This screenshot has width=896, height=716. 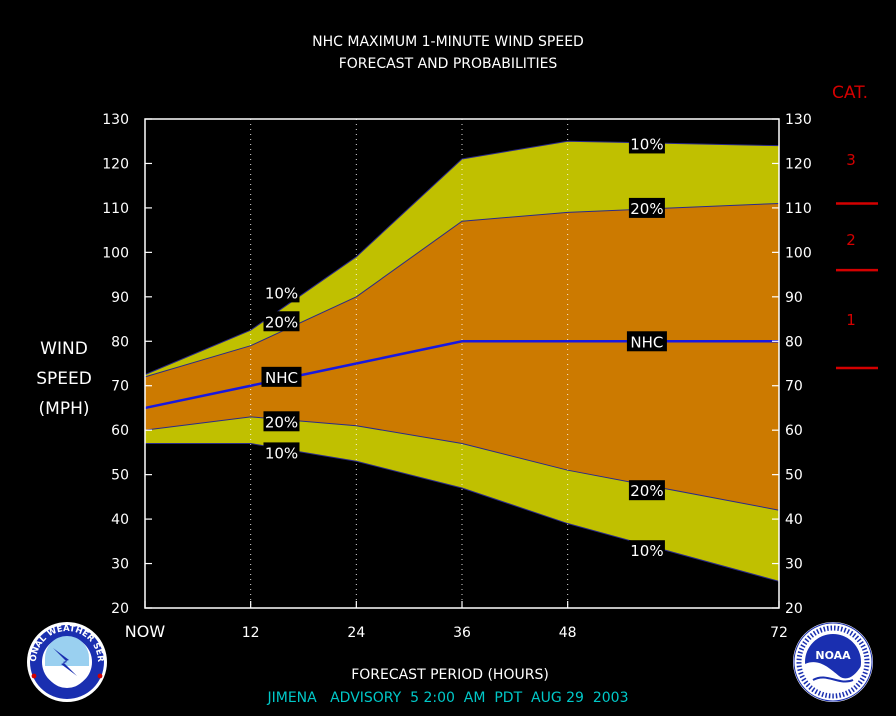 What do you see at coordinates (798, 120) in the screenshot?
I see `y-tick-label-right: 130` at bounding box center [798, 120].